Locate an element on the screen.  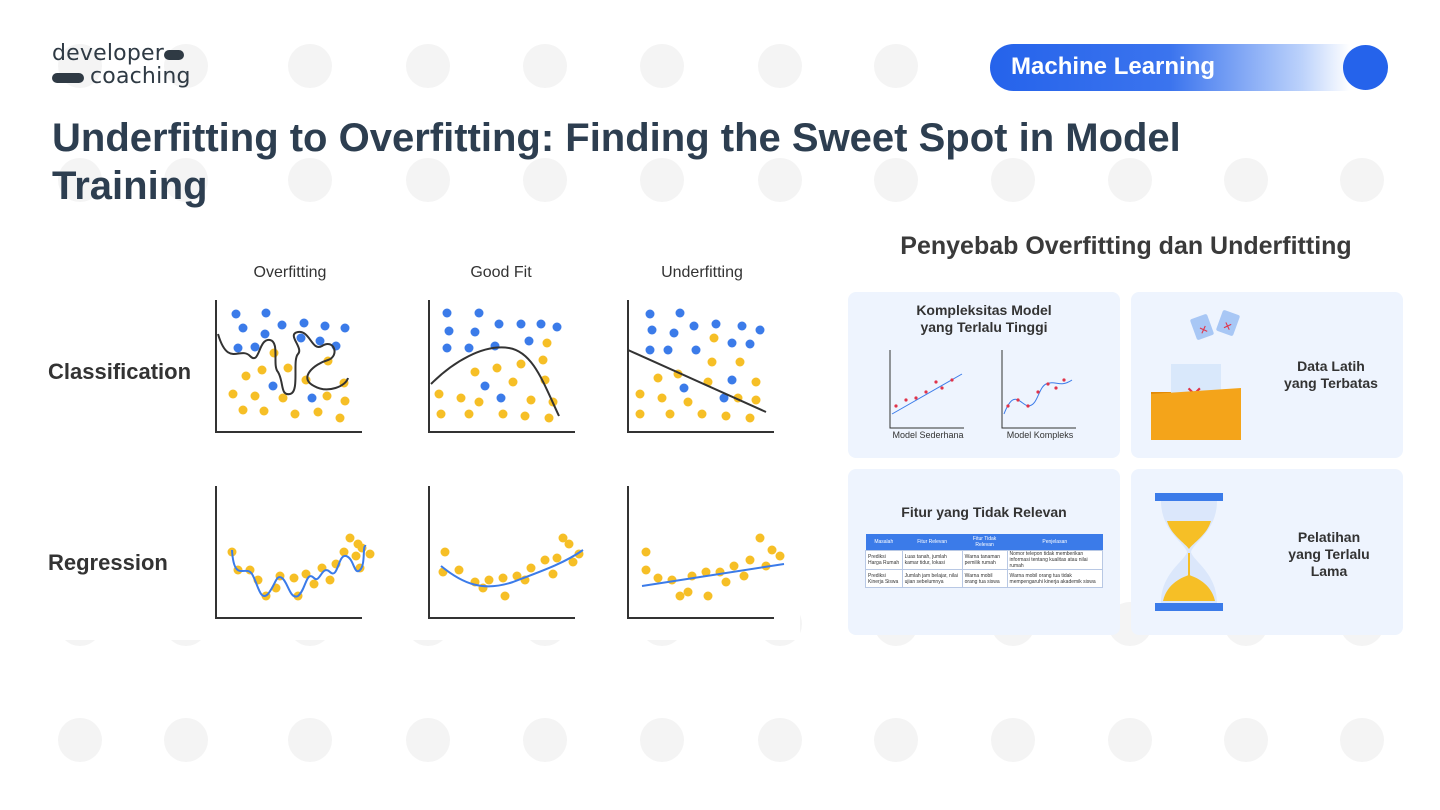
card-title: Data Latih yang Terbatas is located at coordinates (1331, 375).